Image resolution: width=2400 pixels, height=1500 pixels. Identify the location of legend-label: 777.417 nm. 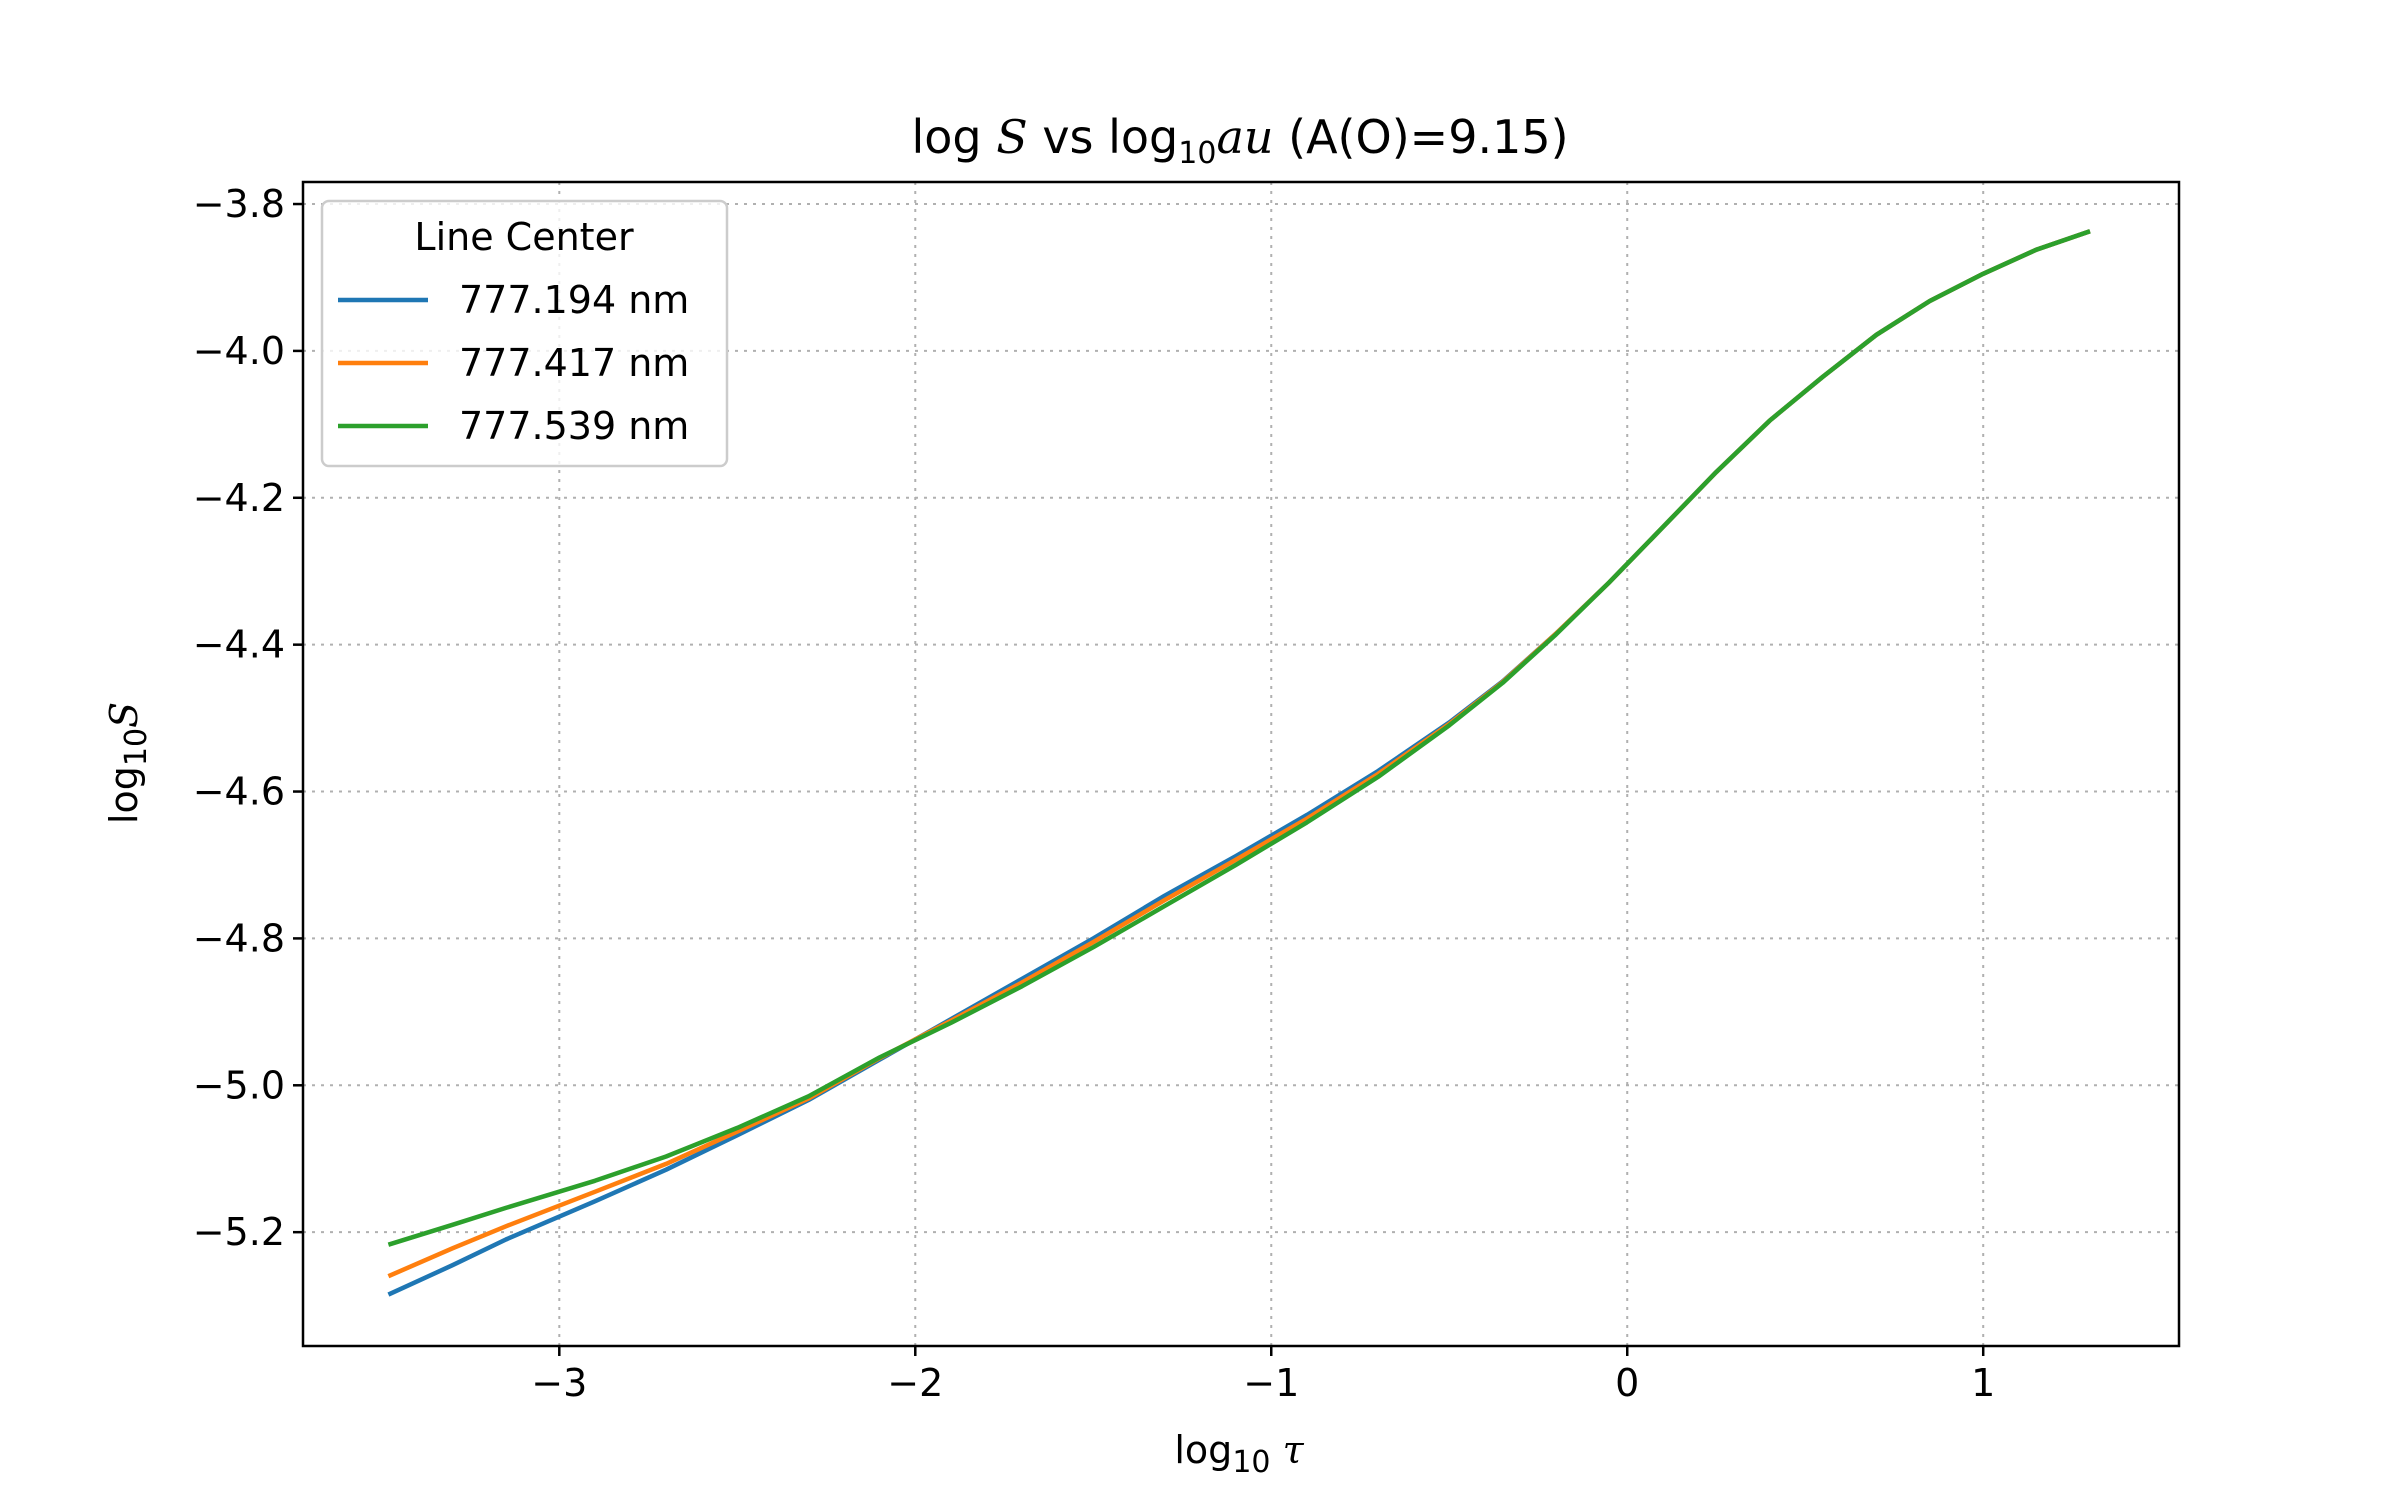
(574, 363).